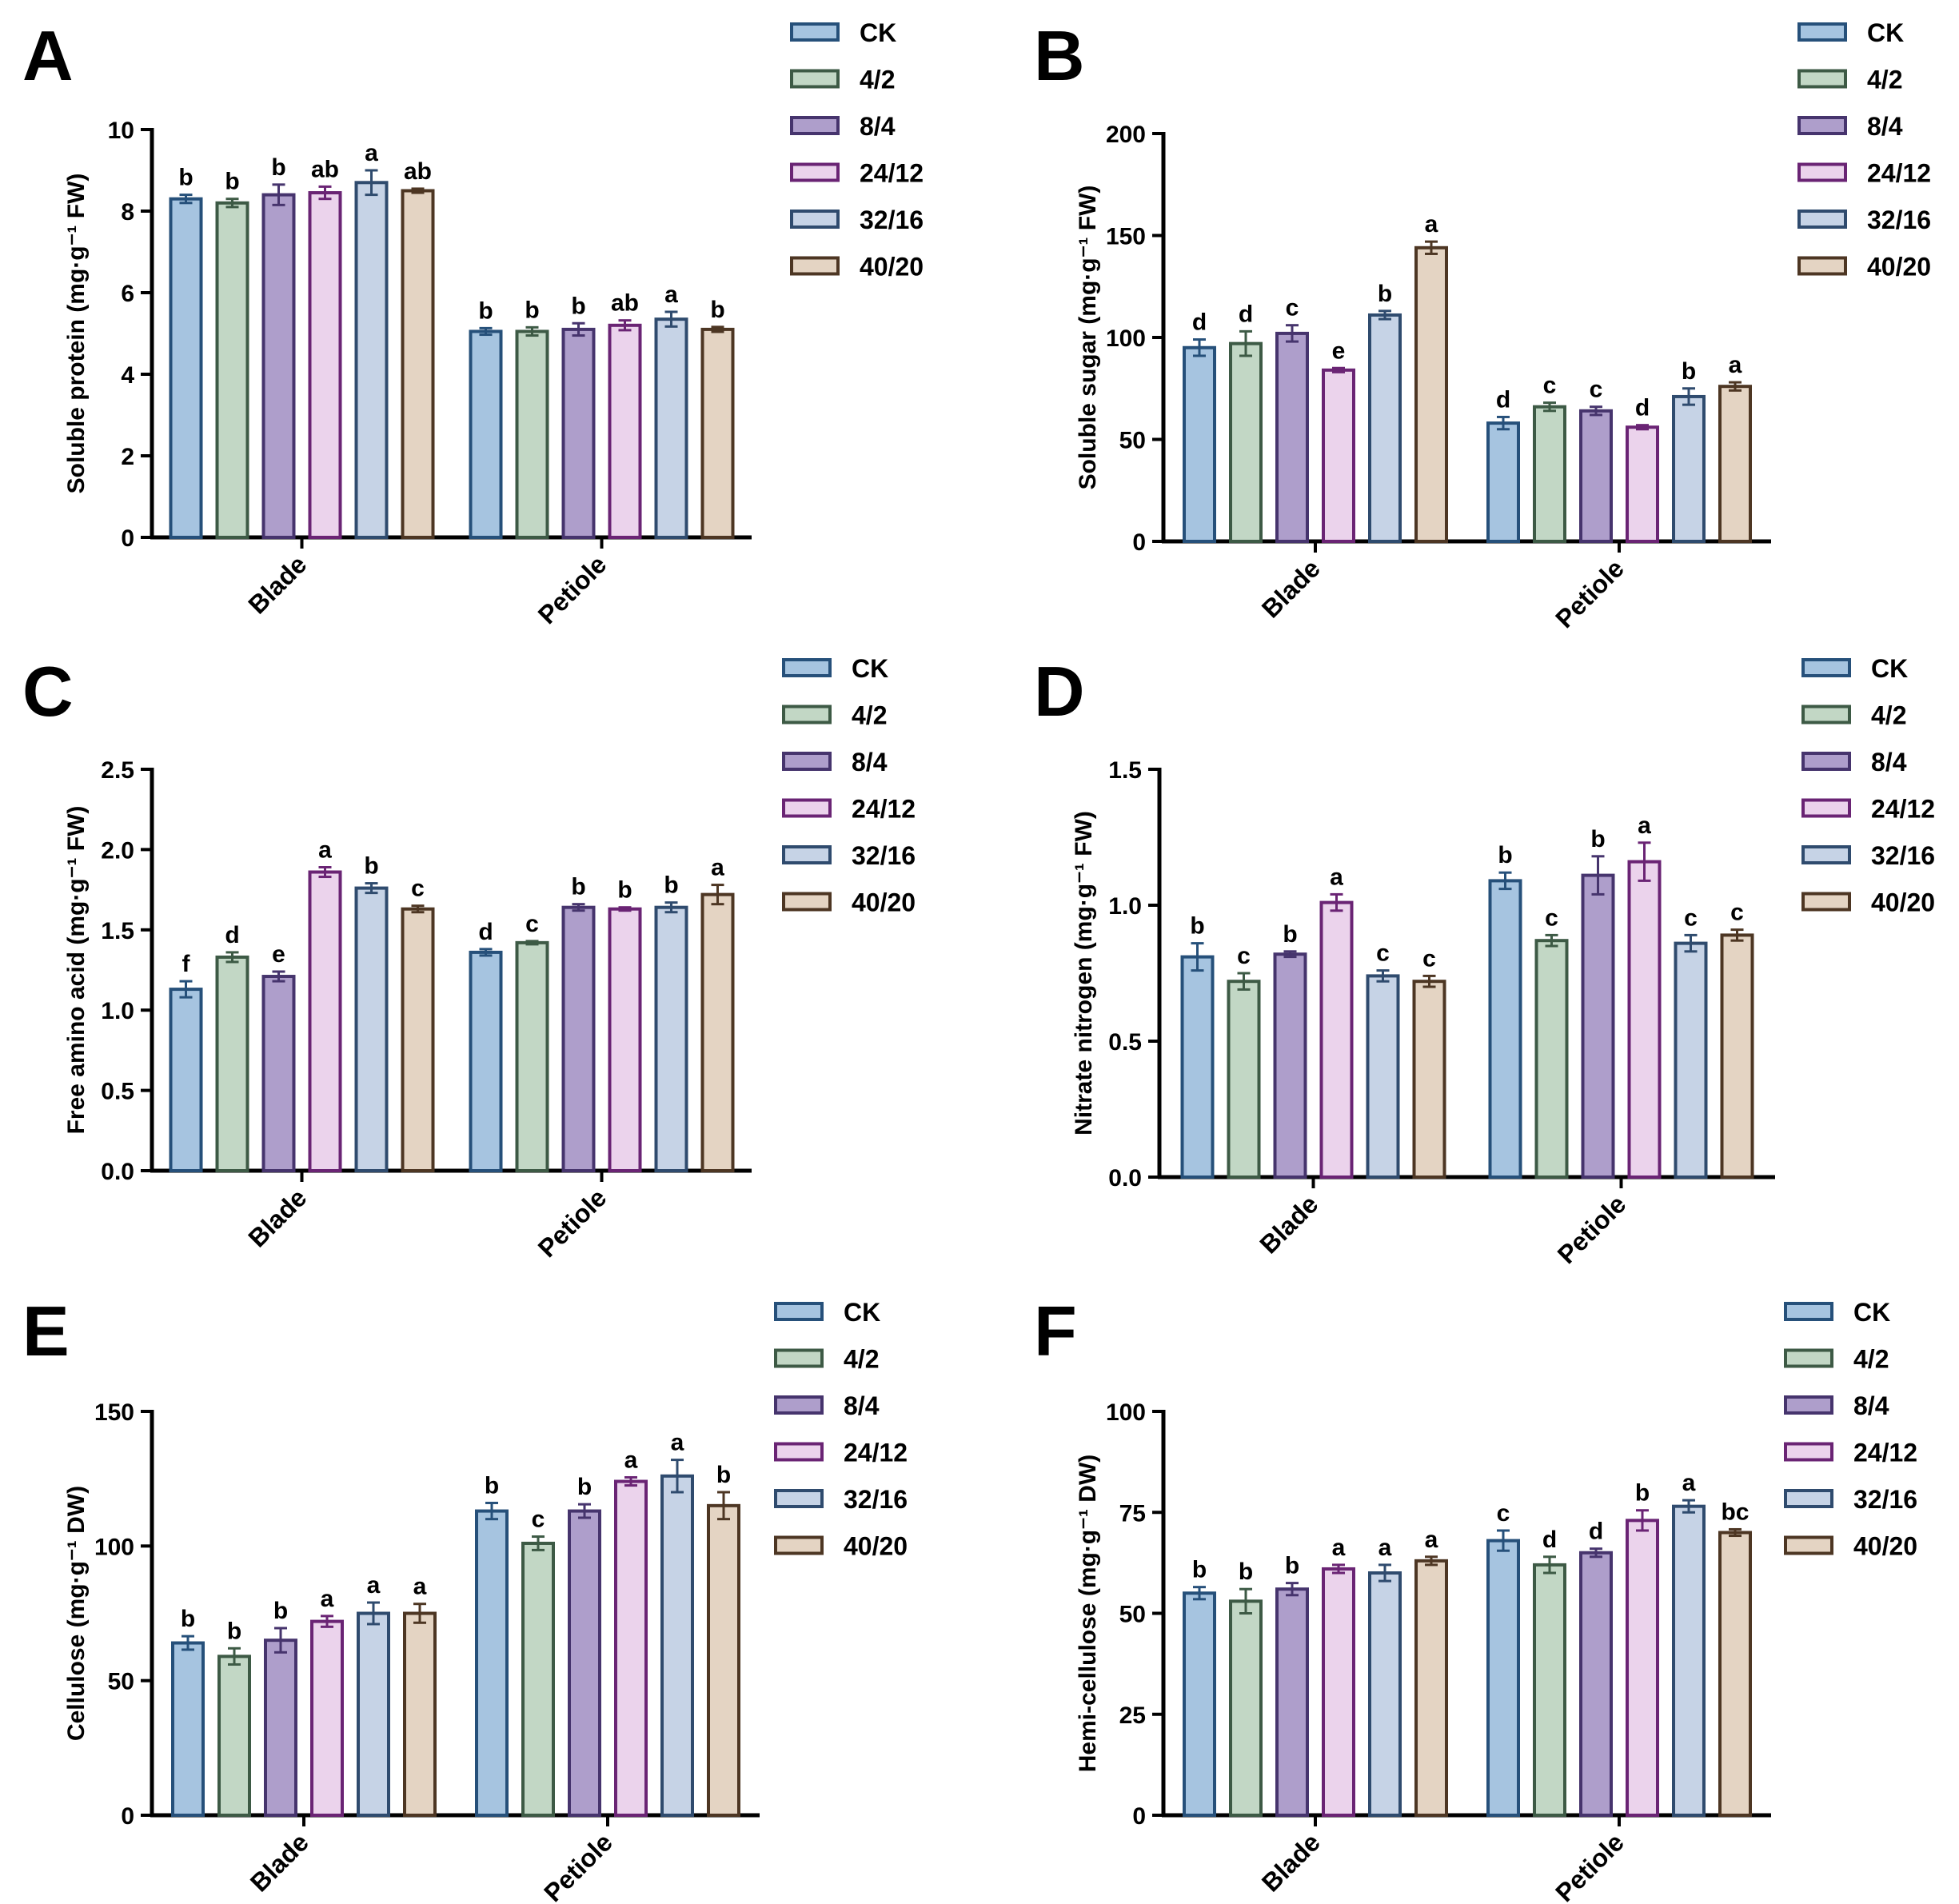  What do you see at coordinates (1339, 350) in the screenshot?
I see `significance-letter: e` at bounding box center [1339, 350].